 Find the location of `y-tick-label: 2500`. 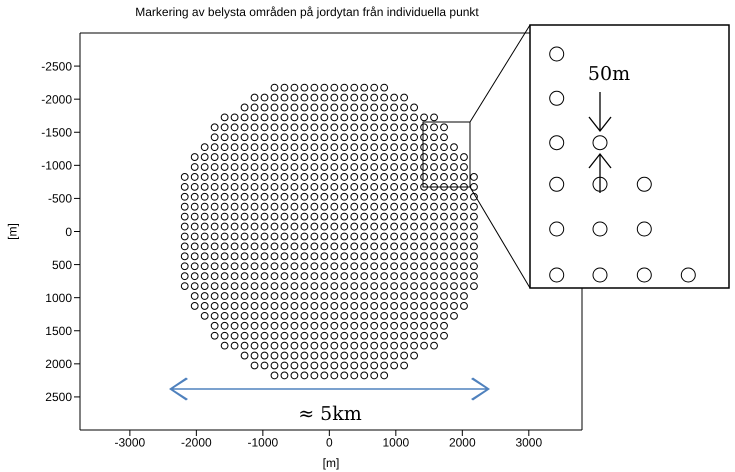

y-tick-label: 2500 is located at coordinates (58, 397).